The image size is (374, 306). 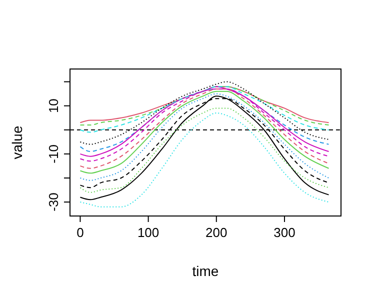 I want to click on x-tick-label: 100, so click(x=148, y=232).